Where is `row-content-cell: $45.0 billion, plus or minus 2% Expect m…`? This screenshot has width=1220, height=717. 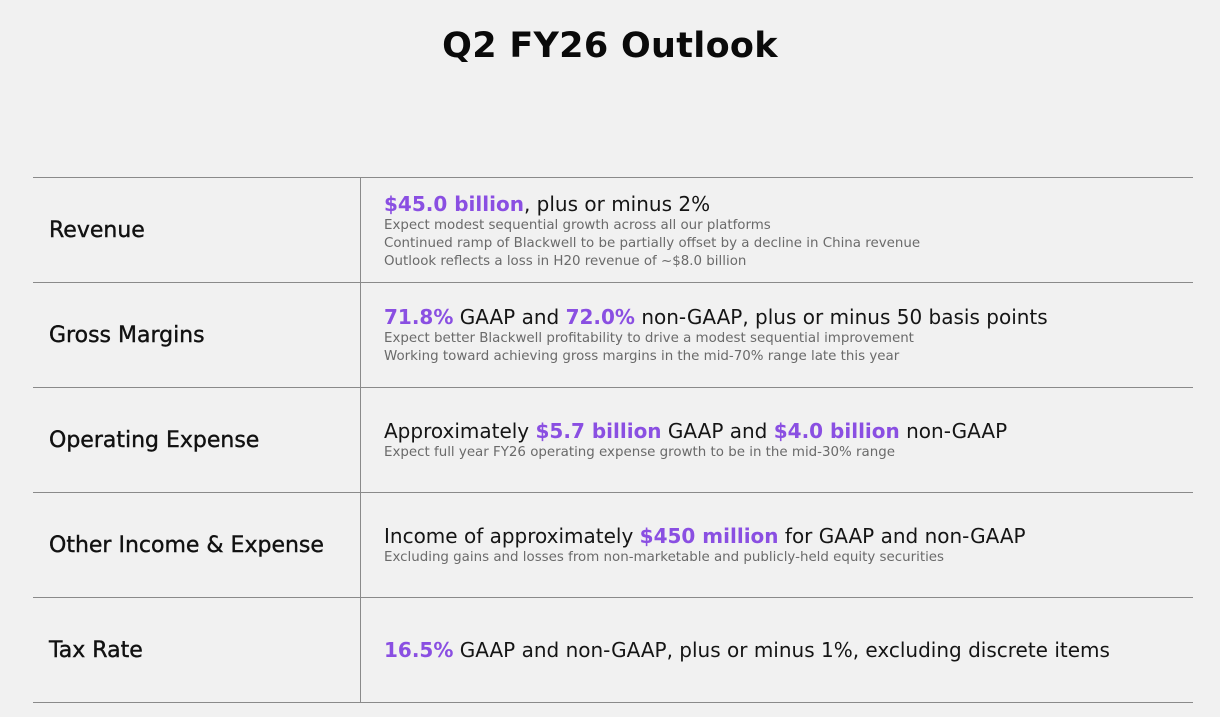
row-content-cell: $45.0 billion, plus or minus 2% Expect m… is located at coordinates (777, 230).